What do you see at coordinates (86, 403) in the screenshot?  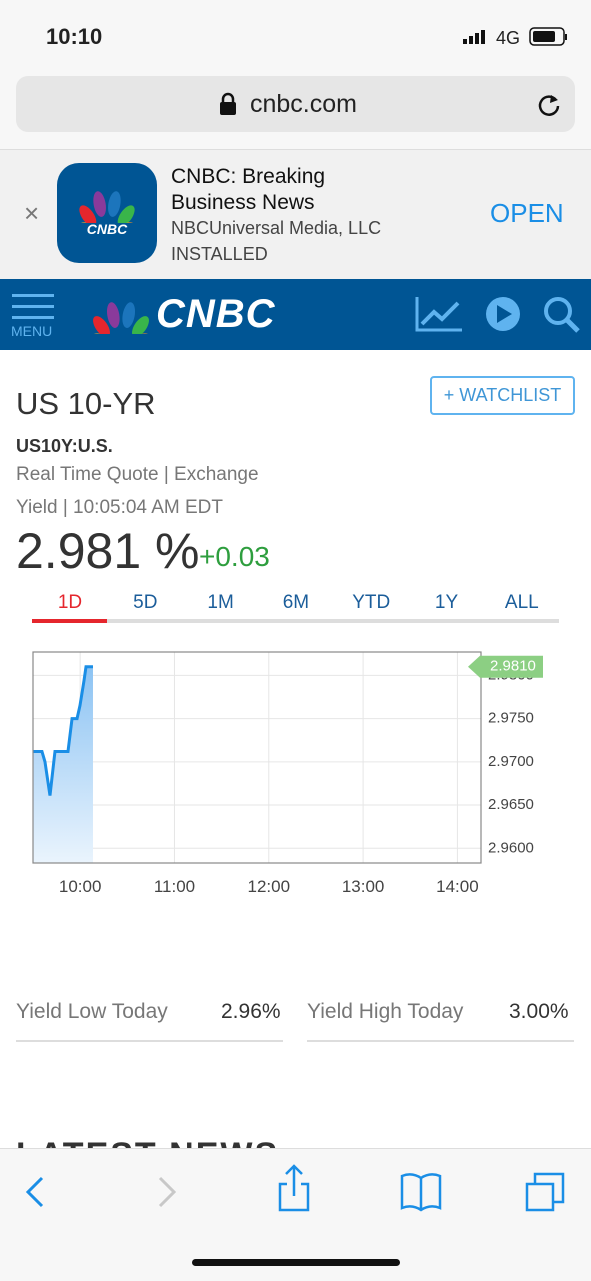 I see `quote-name: US 10-YR` at bounding box center [86, 403].